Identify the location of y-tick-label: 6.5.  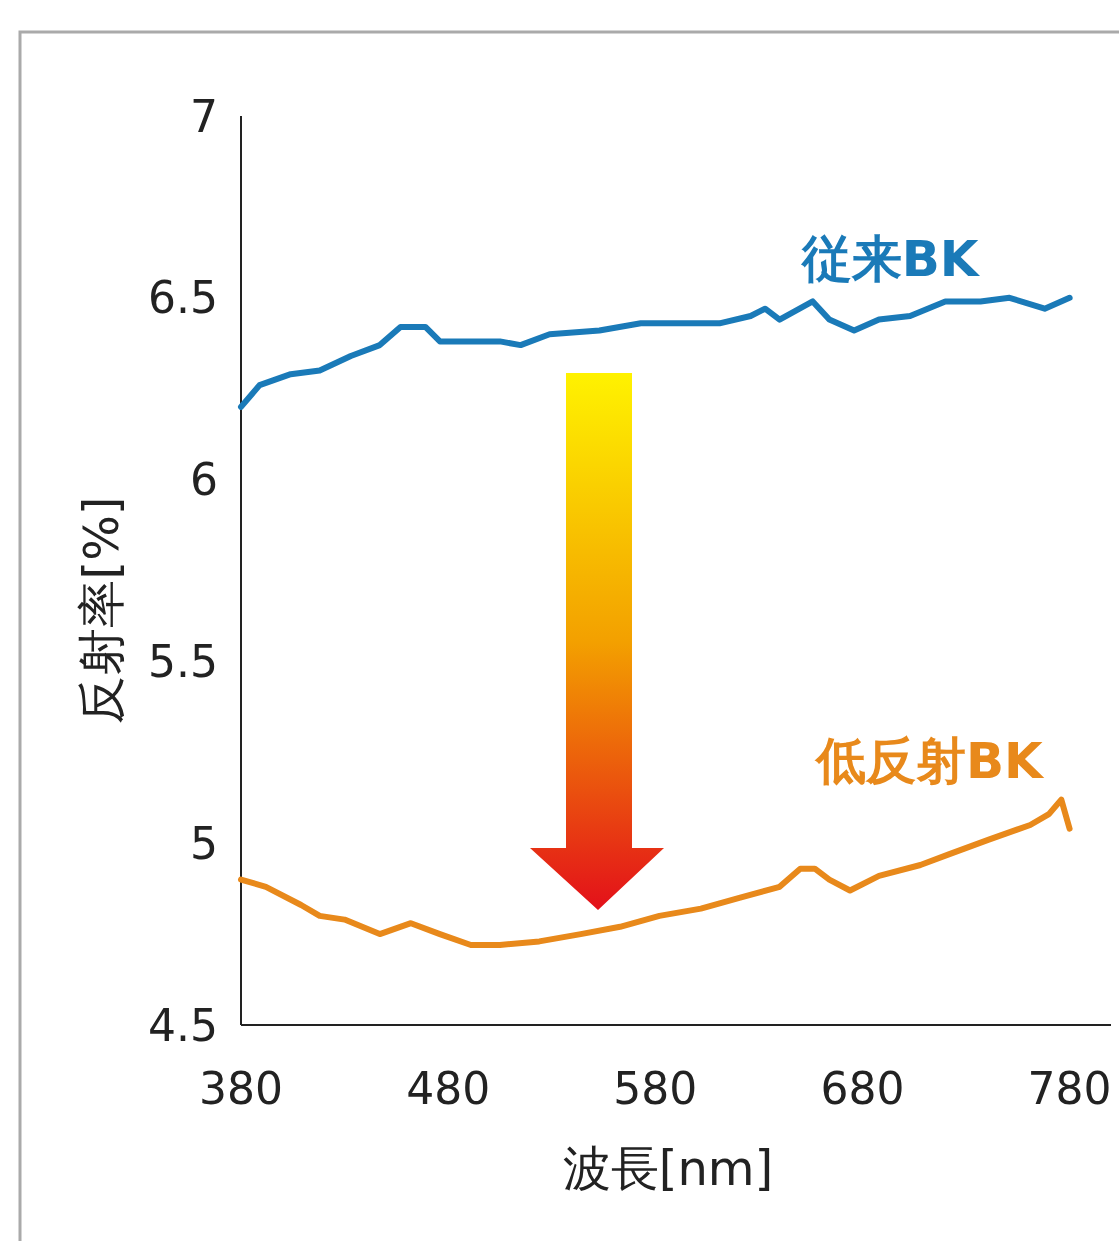
(183, 298).